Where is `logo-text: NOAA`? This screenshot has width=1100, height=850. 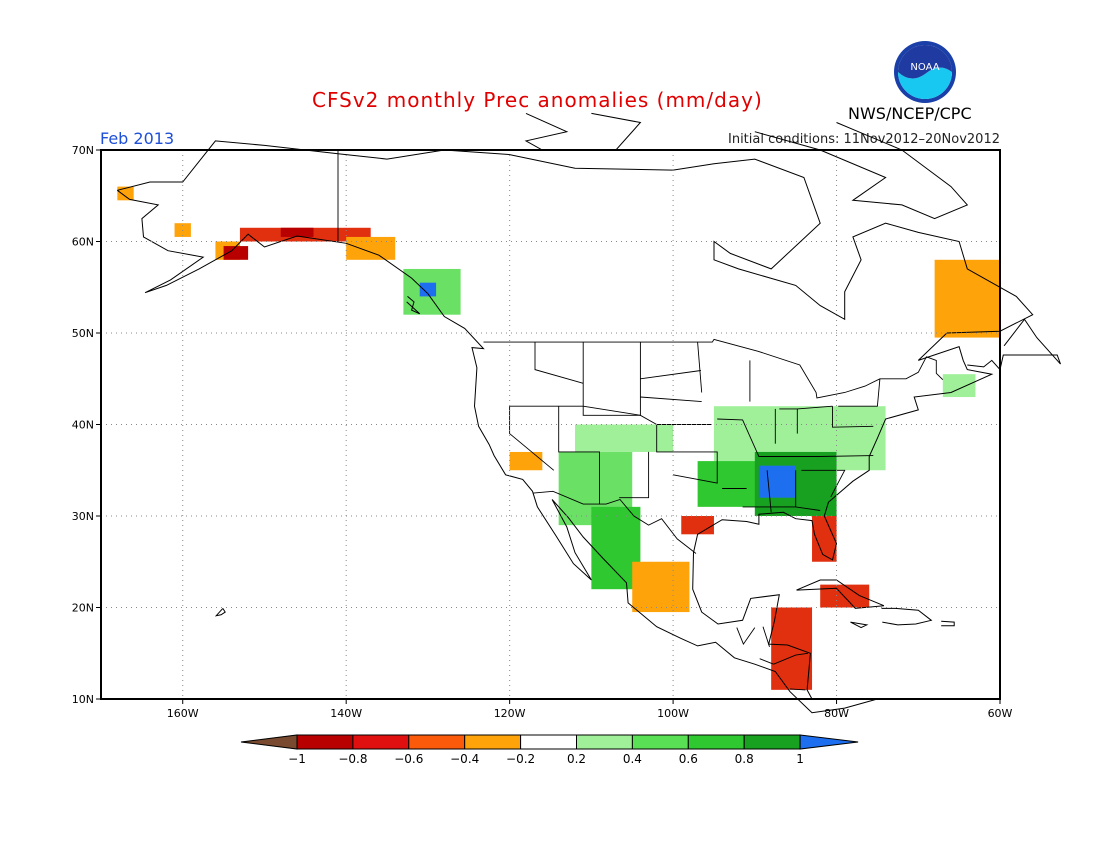
logo-text: NOAA is located at coordinates (924, 67).